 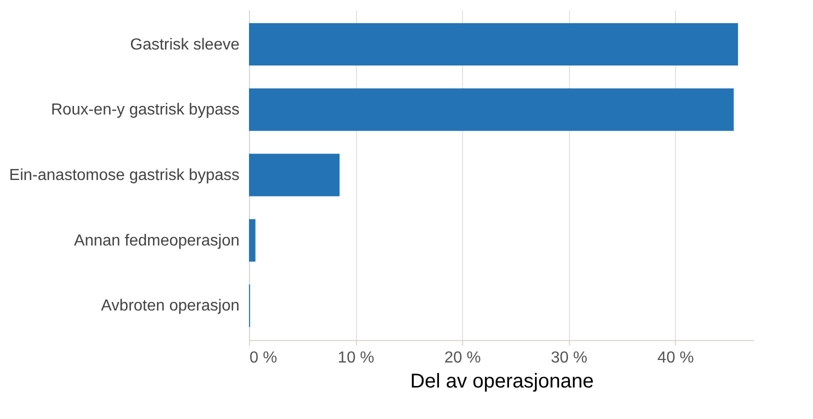 I want to click on y-tick-label: Ein-anastomose gastrisk bypass, so click(x=124, y=175).